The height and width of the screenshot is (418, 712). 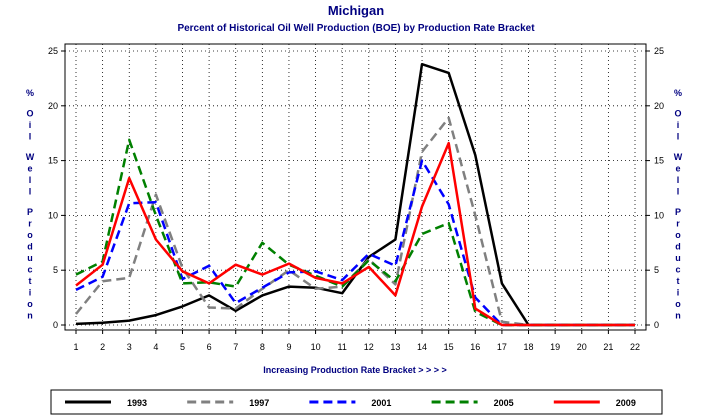 I want to click on x-tick-label: 5, so click(x=182, y=347).